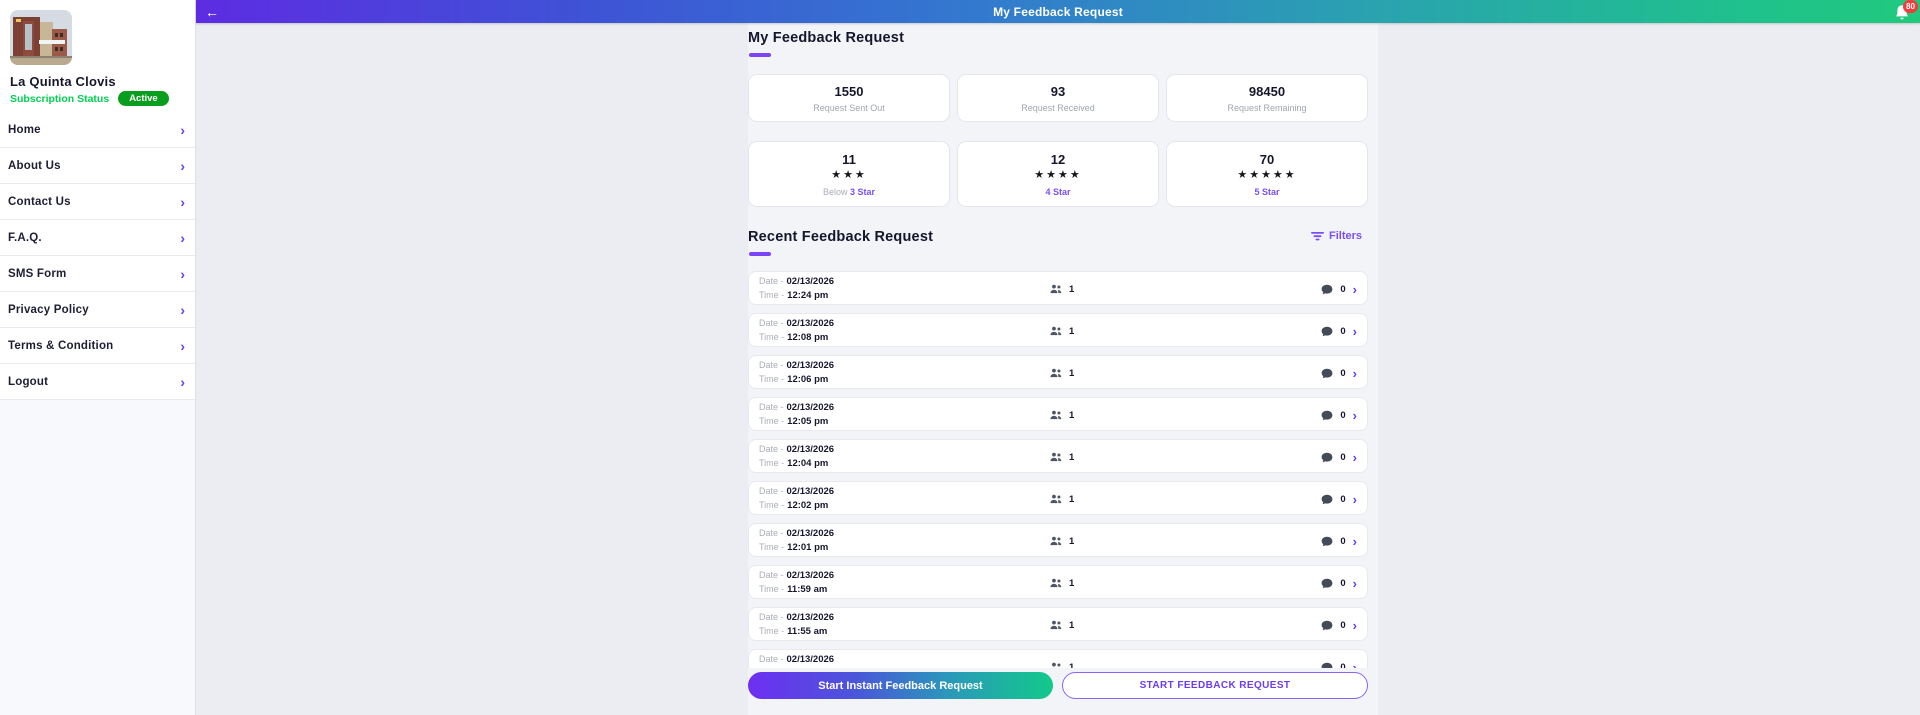  I want to click on sidebar-menu-item: SMS Form ›, so click(97, 274).